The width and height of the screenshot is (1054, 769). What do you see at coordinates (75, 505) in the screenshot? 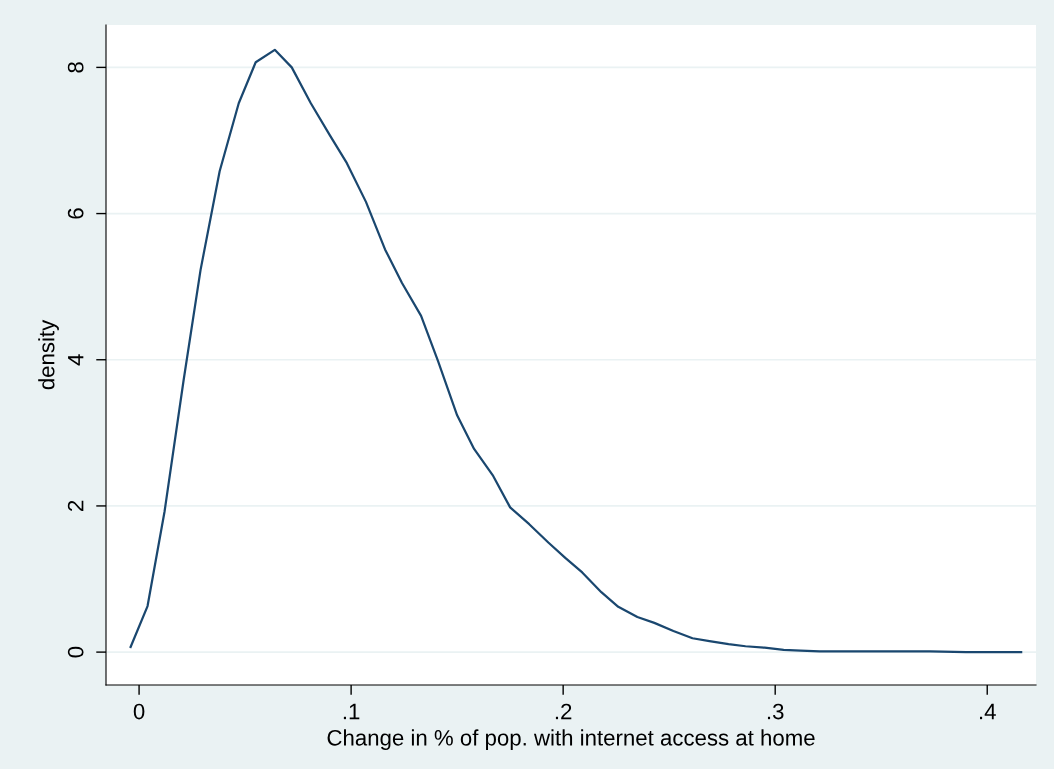
I see `y-tick-label: 2` at bounding box center [75, 505].